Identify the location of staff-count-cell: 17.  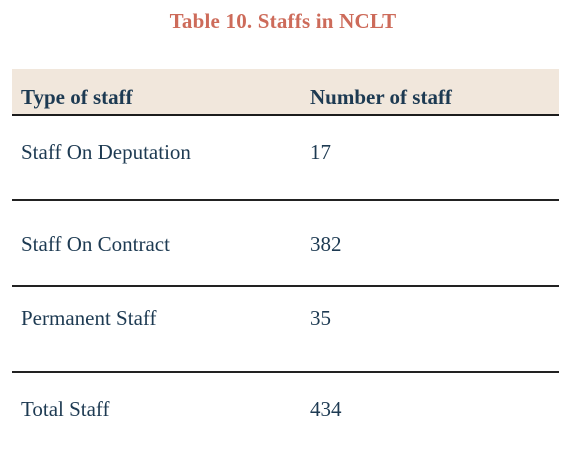
(320, 152).